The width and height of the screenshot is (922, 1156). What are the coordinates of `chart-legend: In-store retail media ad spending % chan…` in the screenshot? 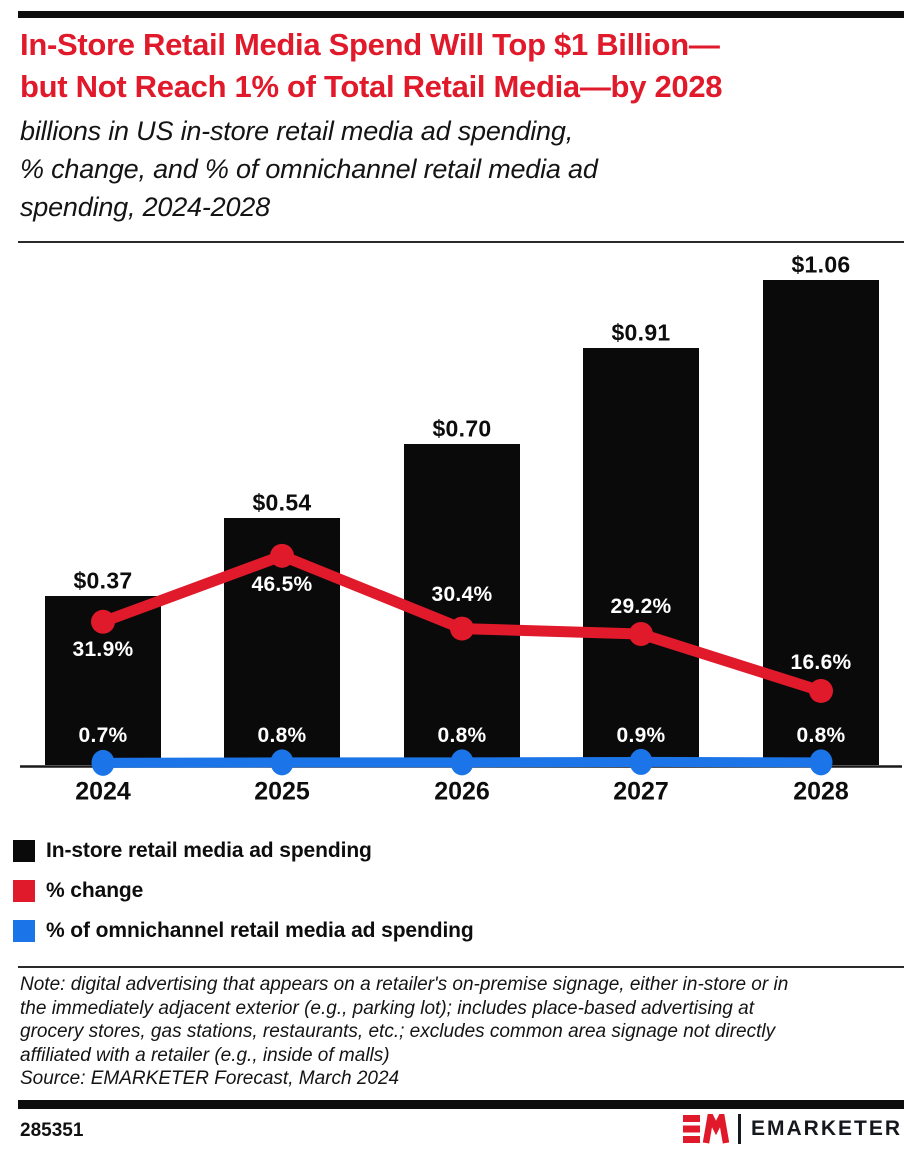 It's located at (243, 899).